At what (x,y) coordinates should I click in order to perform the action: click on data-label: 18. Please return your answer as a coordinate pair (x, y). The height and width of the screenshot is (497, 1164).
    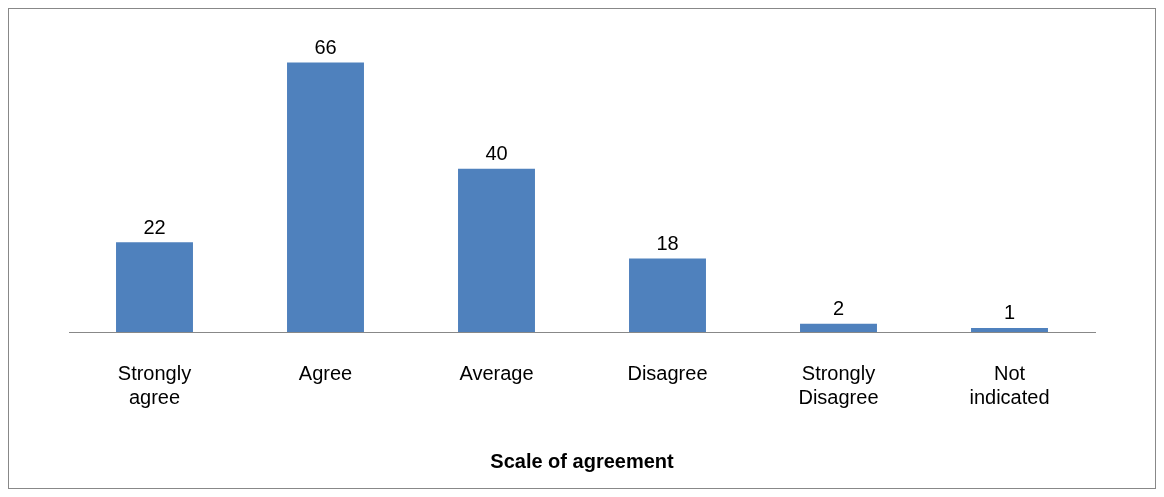
    Looking at the image, I should click on (667, 243).